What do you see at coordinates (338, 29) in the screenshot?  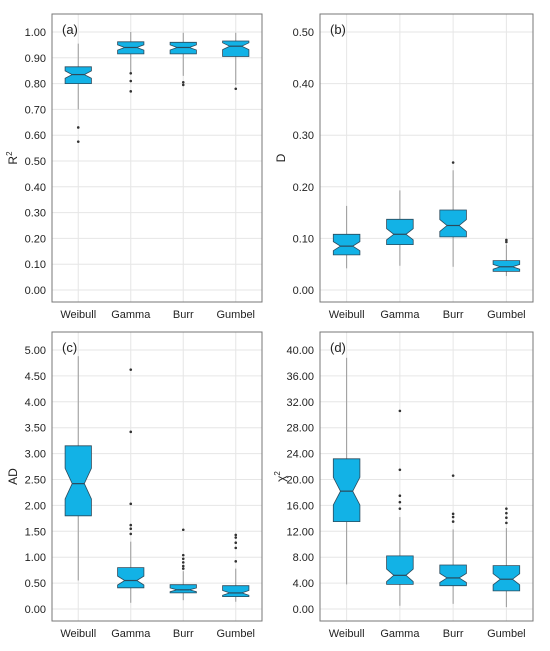 I see `panel-label: (b)` at bounding box center [338, 29].